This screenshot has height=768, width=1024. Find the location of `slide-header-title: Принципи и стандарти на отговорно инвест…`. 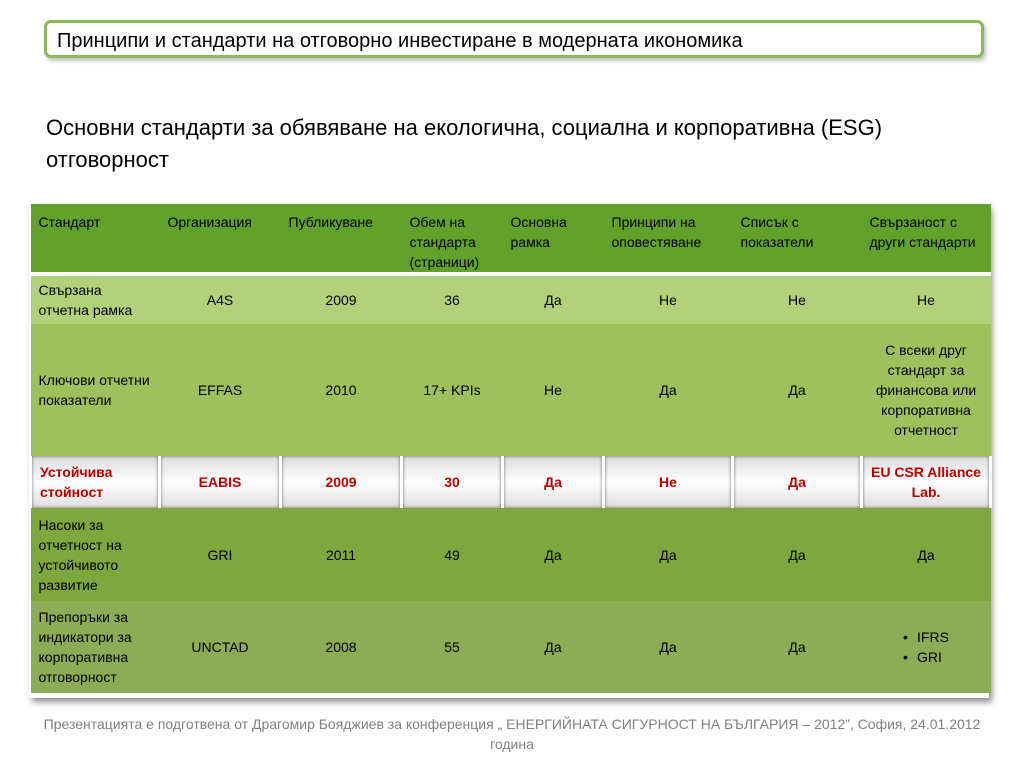

slide-header-title: Принципи и стандарти на отговорно инвест… is located at coordinates (400, 41).